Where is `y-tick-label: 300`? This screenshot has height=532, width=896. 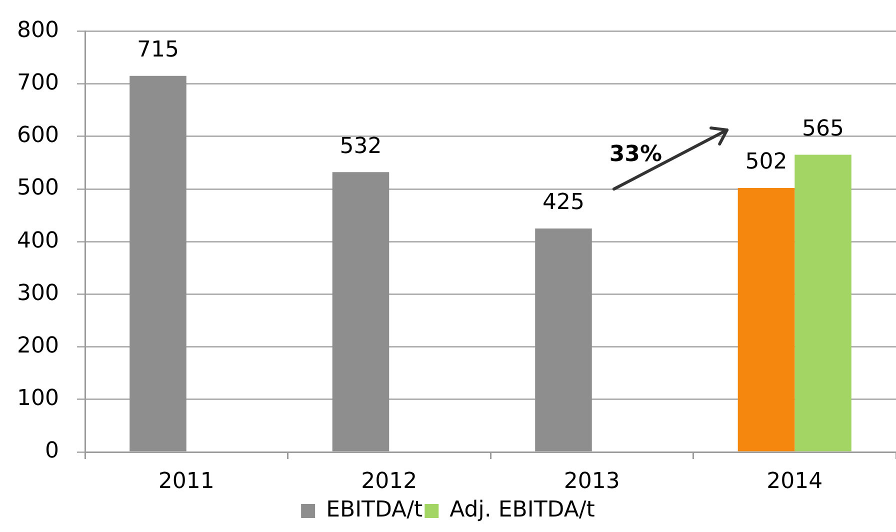 y-tick-label: 300 is located at coordinates (38, 293).